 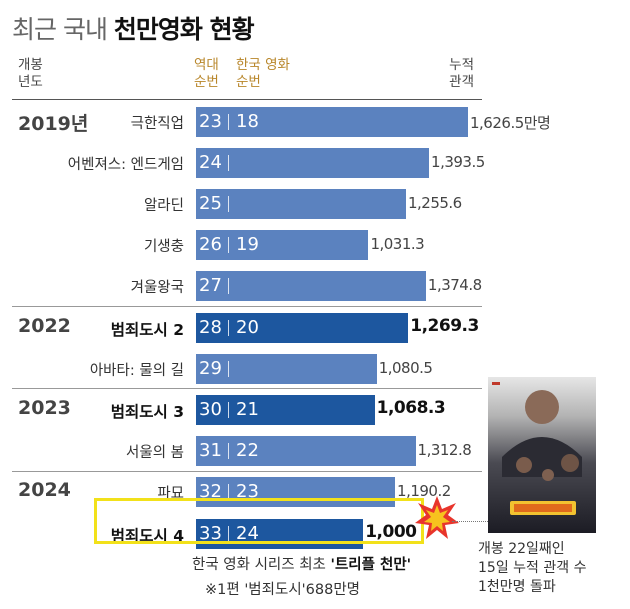 I want to click on rank-all: 28, so click(x=210, y=327).